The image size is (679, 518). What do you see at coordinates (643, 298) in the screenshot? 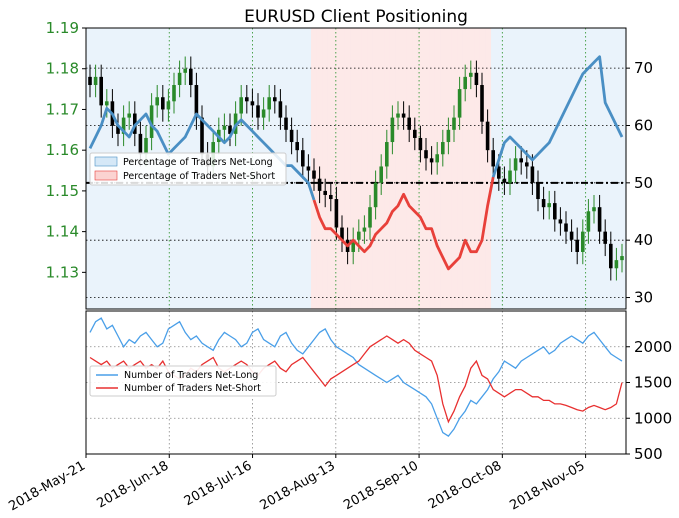
I see `right-tick-label: 30` at bounding box center [643, 298].